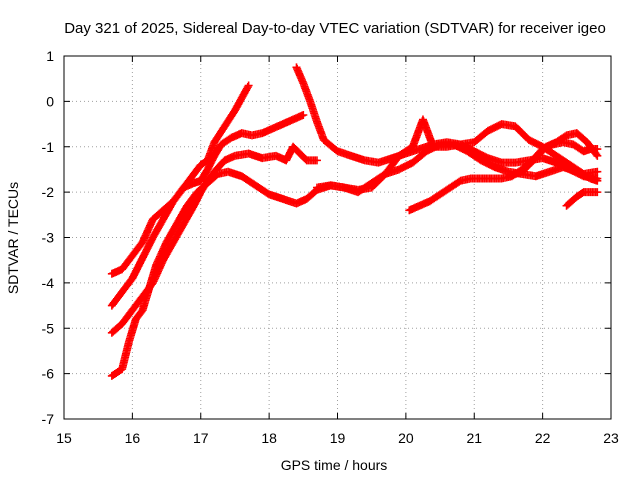 The image size is (640, 480). Describe the element at coordinates (474, 438) in the screenshot. I see `x-tick-label: 21` at that location.